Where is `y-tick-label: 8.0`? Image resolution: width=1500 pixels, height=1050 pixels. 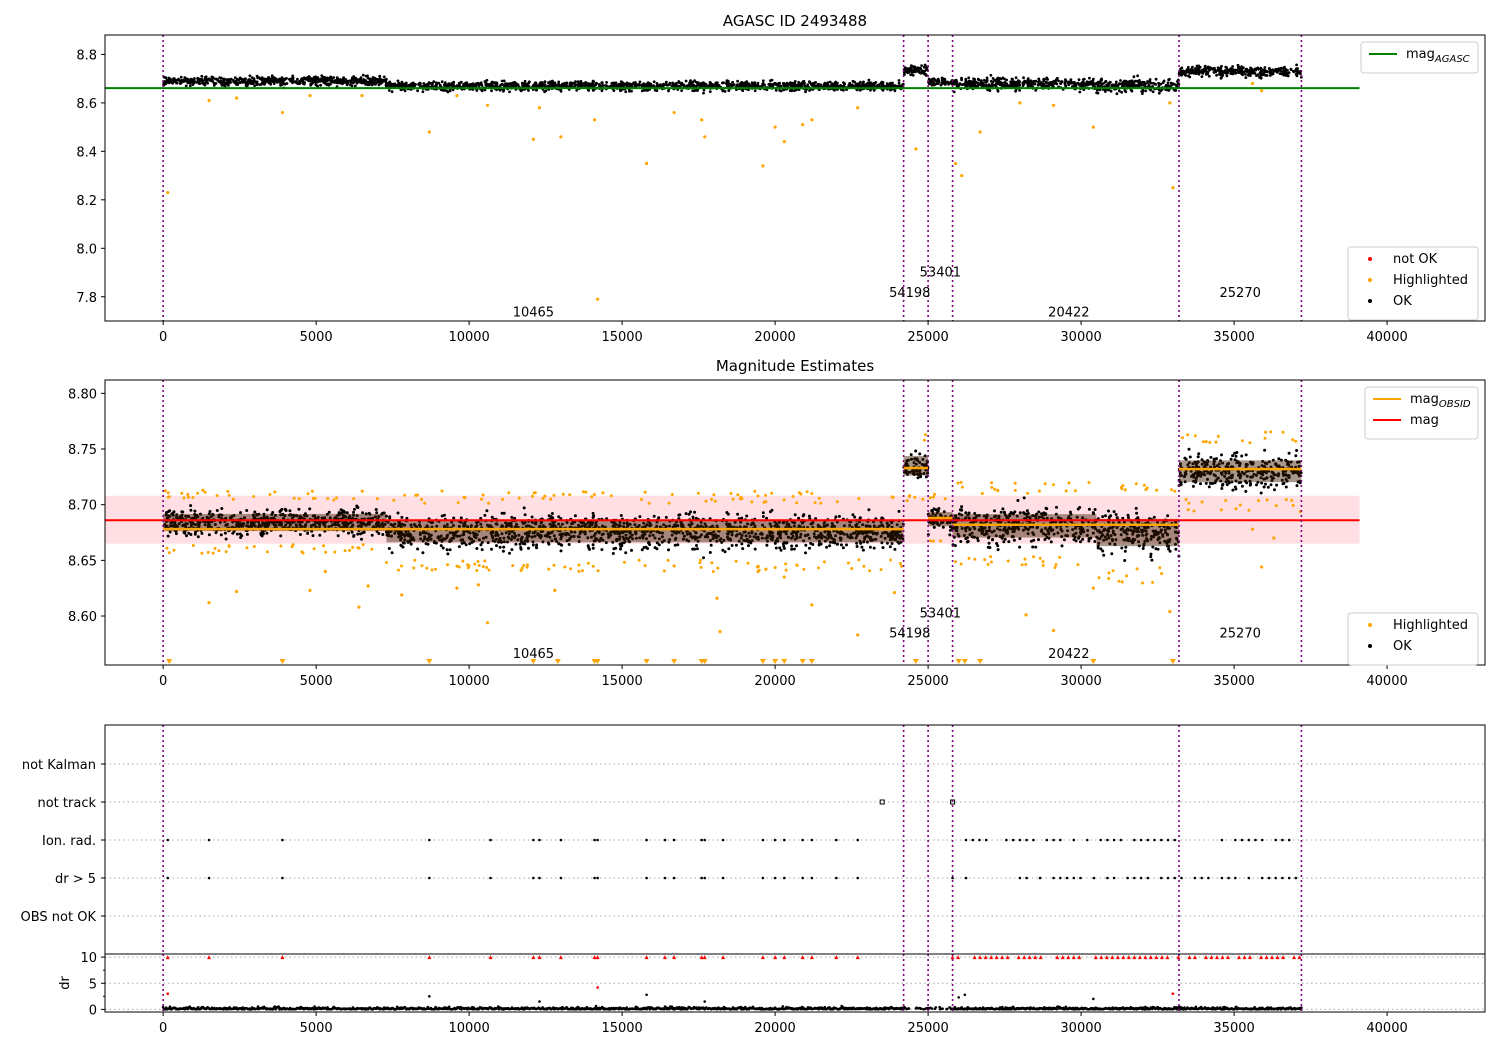
y-tick-label: 8.0 is located at coordinates (86, 249).